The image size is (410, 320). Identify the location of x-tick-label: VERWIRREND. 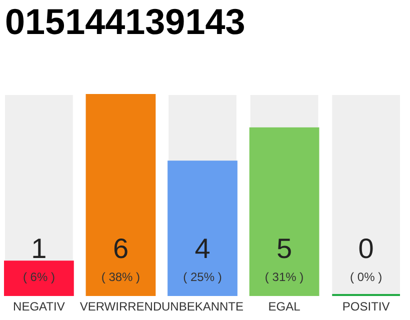
(121, 307).